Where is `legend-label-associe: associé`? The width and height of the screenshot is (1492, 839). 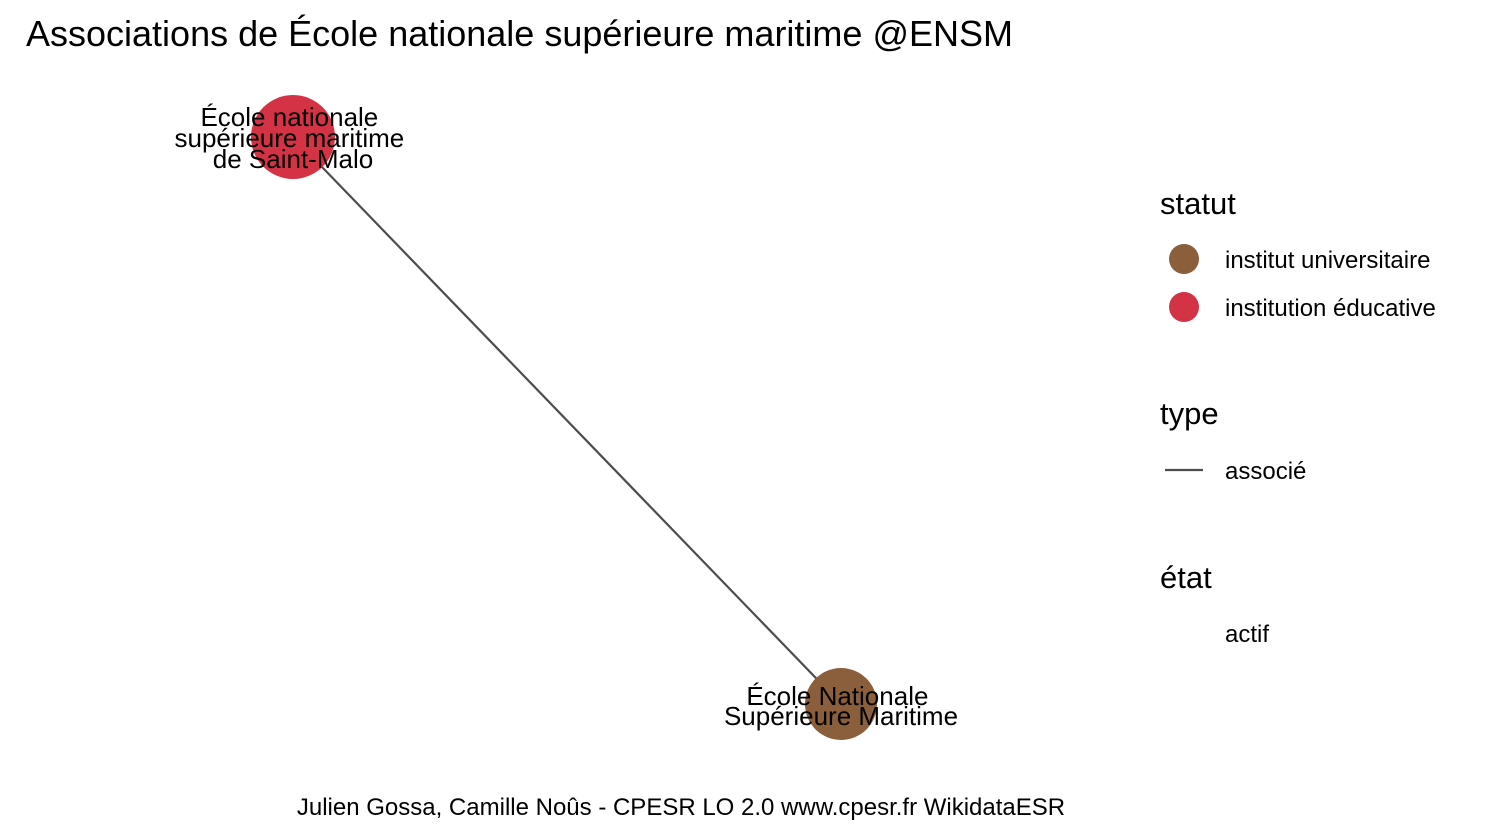 legend-label-associe: associé is located at coordinates (1265, 471).